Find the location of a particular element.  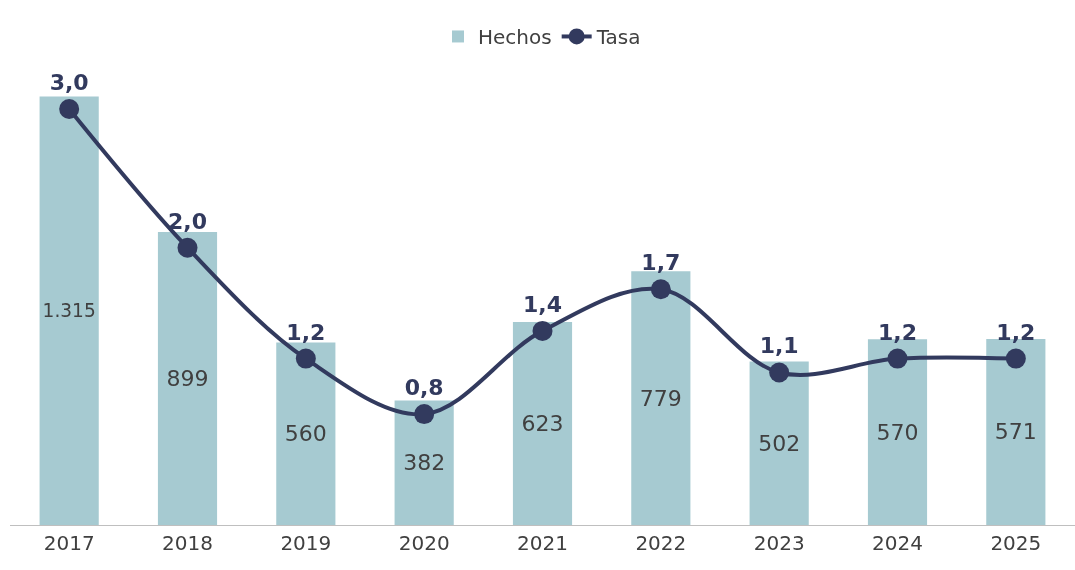

data-label: 571 is located at coordinates (1015, 432).